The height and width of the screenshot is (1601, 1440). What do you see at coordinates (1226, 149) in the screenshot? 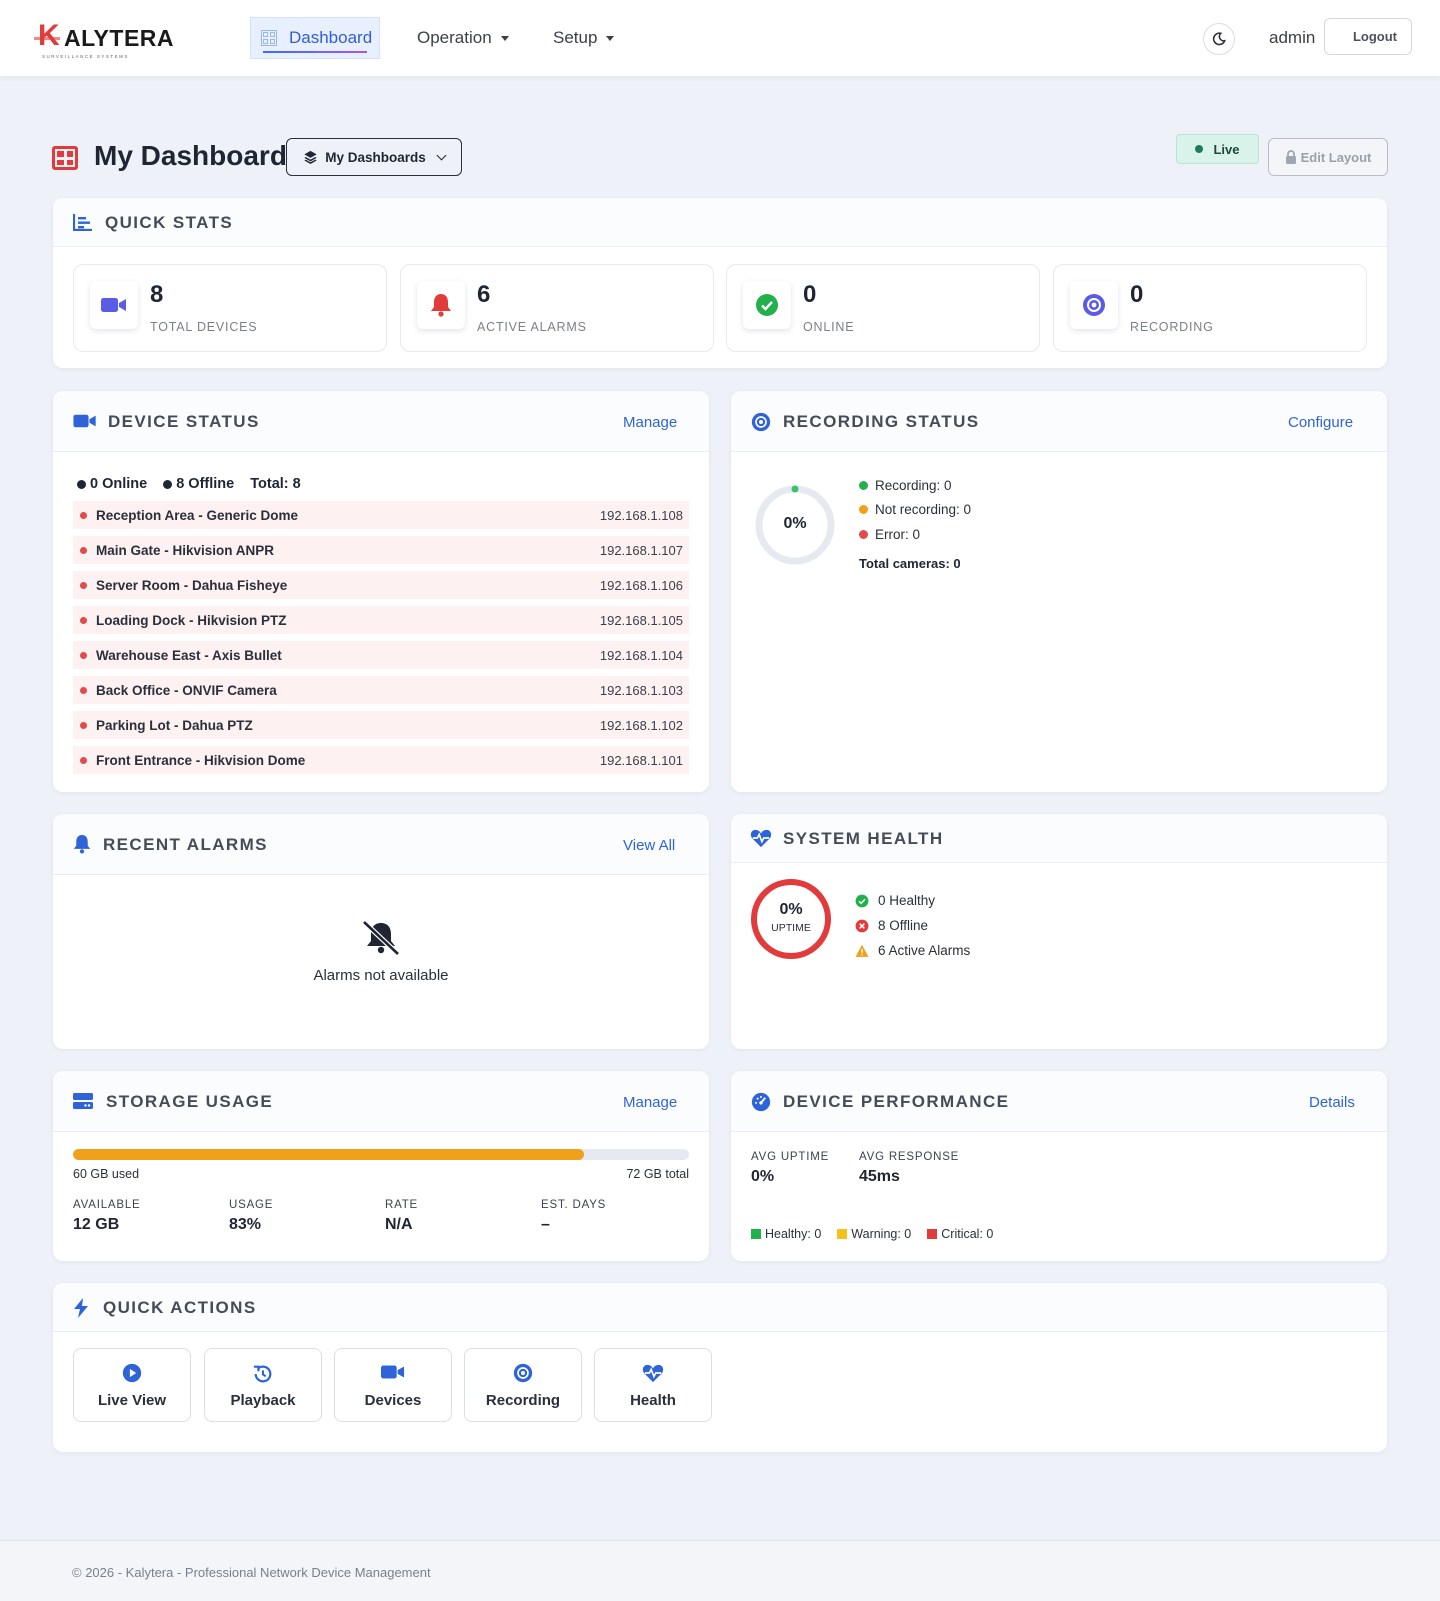
I see `live-label: Live` at bounding box center [1226, 149].